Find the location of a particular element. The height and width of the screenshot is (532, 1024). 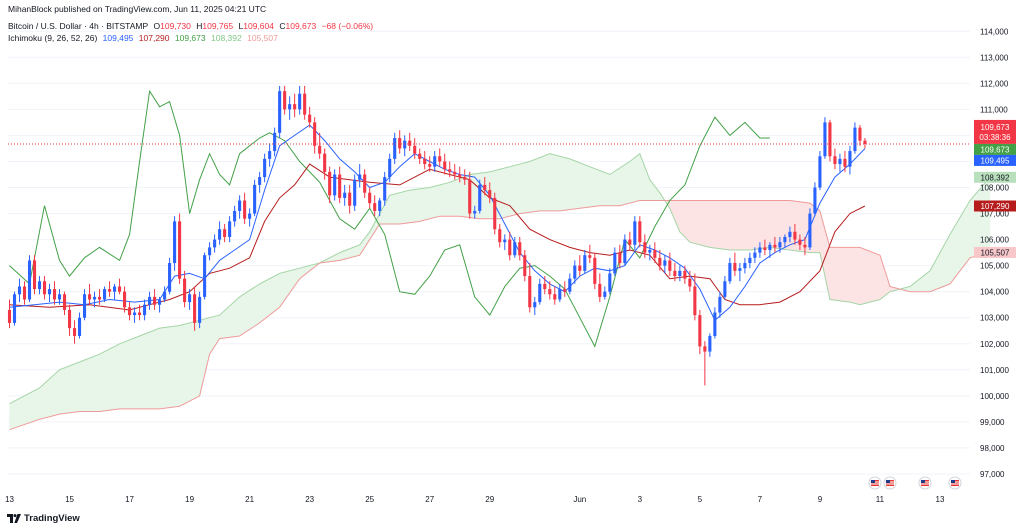

tenkan-value: 109,495 is located at coordinates (118, 38).